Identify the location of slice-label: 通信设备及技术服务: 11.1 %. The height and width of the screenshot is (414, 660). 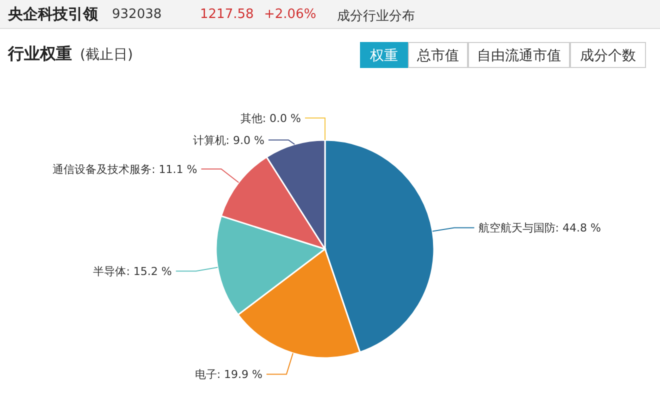
(125, 169).